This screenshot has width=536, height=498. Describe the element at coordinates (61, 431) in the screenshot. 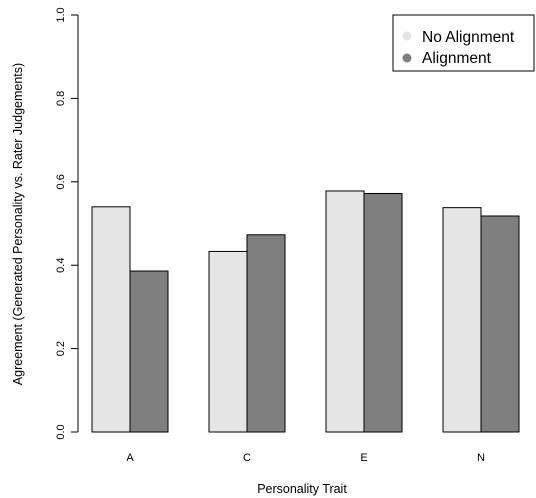

I see `y-tick-label: 0.0` at that location.